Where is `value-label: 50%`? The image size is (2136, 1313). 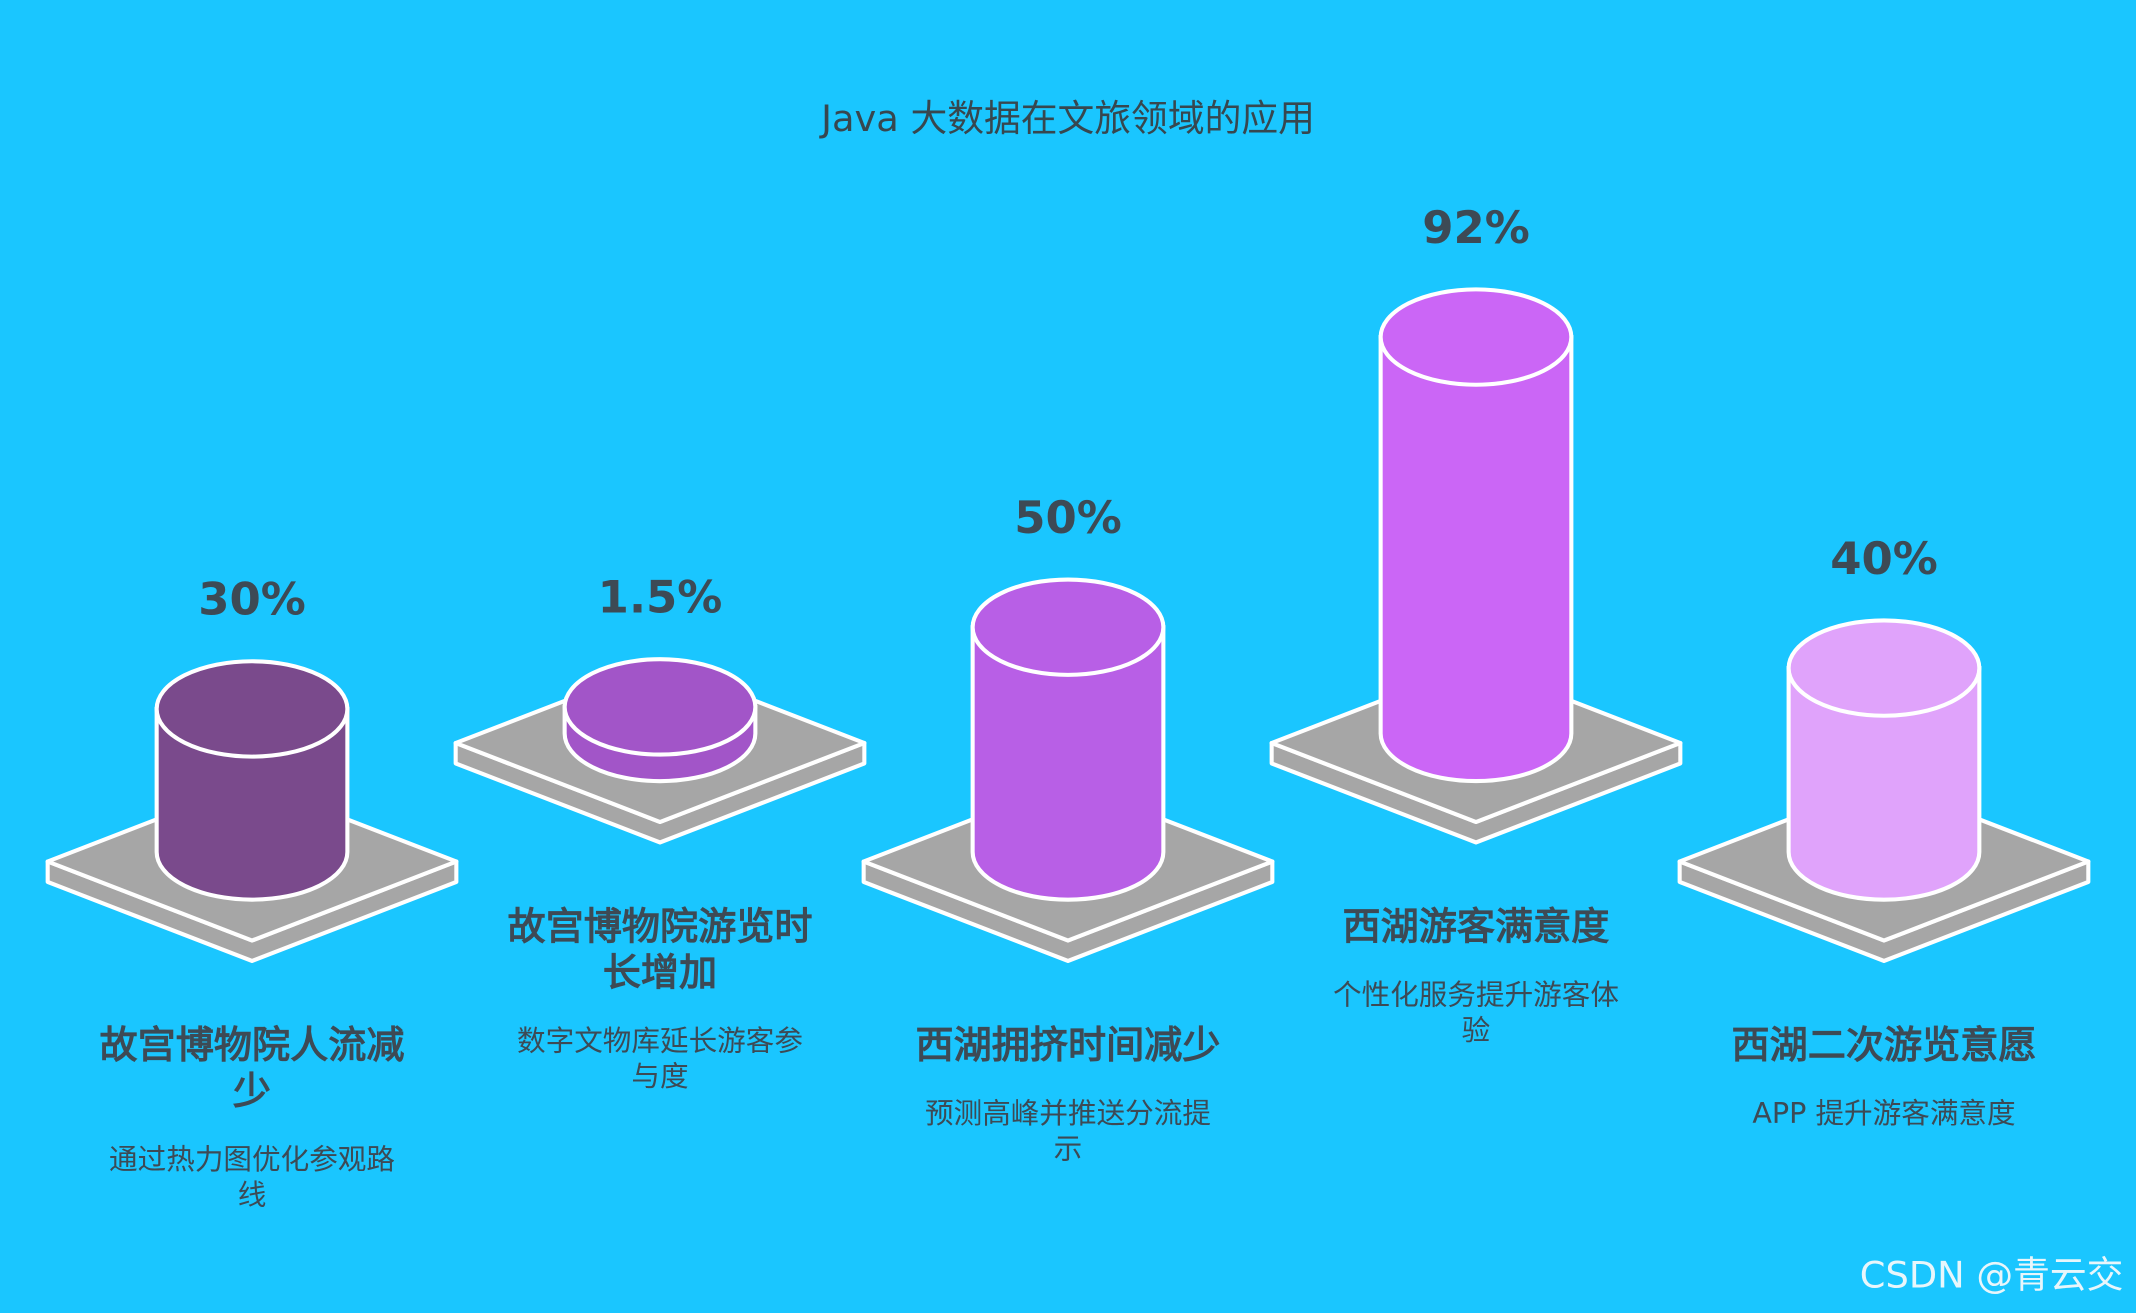 value-label: 50% is located at coordinates (1068, 517).